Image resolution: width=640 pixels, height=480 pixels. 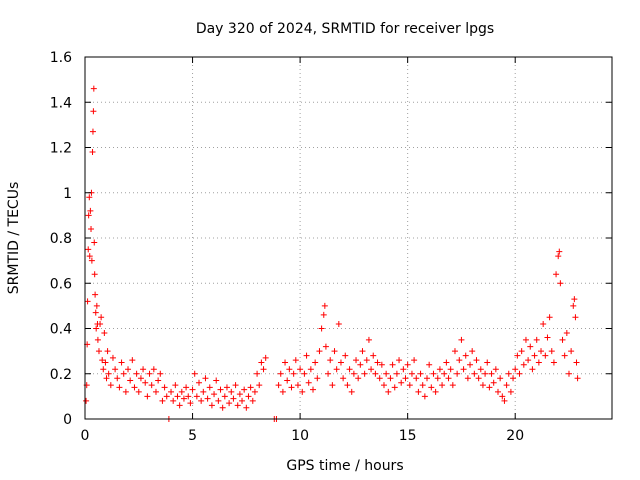 I want to click on y-tick-label: 0, so click(x=67, y=420).